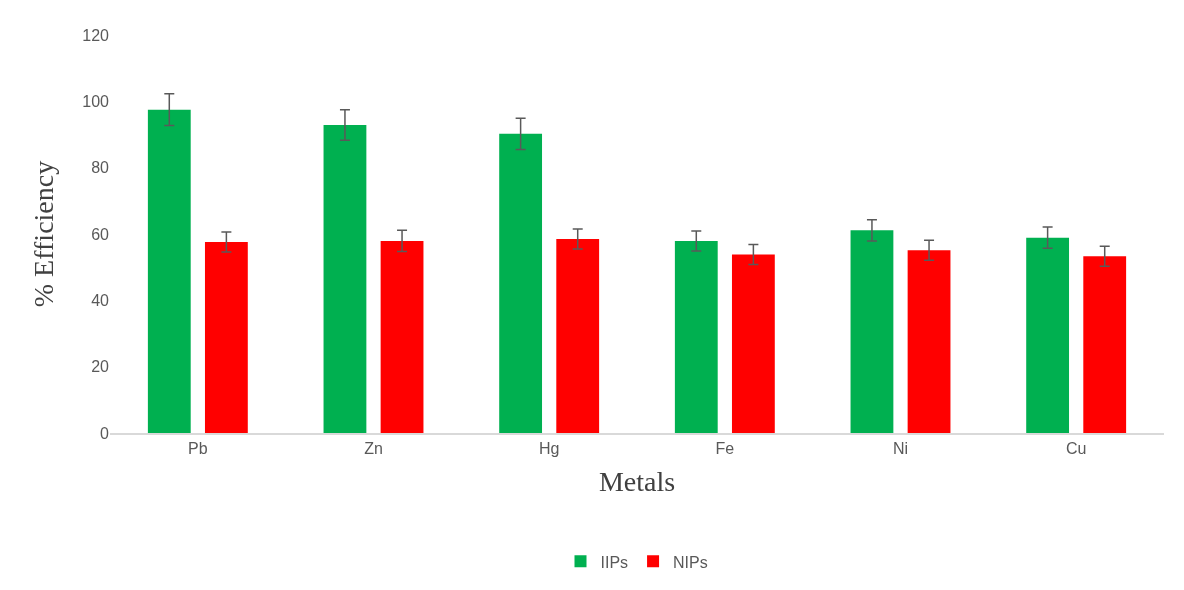 This screenshot has width=1184, height=590. What do you see at coordinates (549, 449) in the screenshot?
I see `x-tick-label: Hg` at bounding box center [549, 449].